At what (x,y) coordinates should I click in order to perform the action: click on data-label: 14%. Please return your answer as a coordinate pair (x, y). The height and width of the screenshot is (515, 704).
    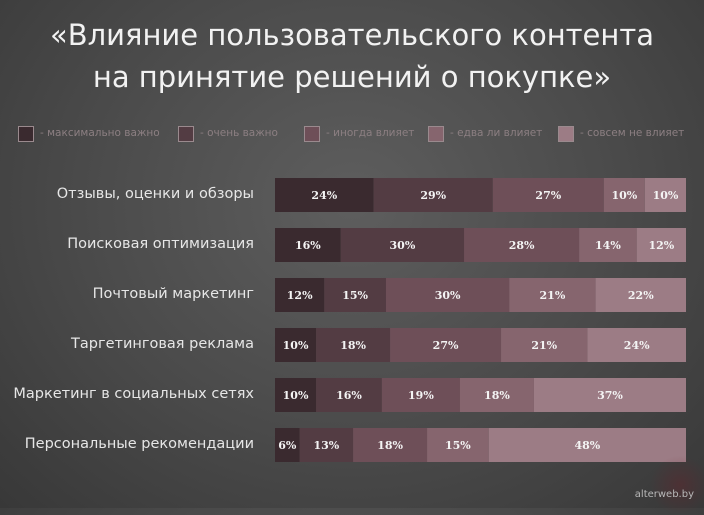
    Looking at the image, I should click on (608, 245).